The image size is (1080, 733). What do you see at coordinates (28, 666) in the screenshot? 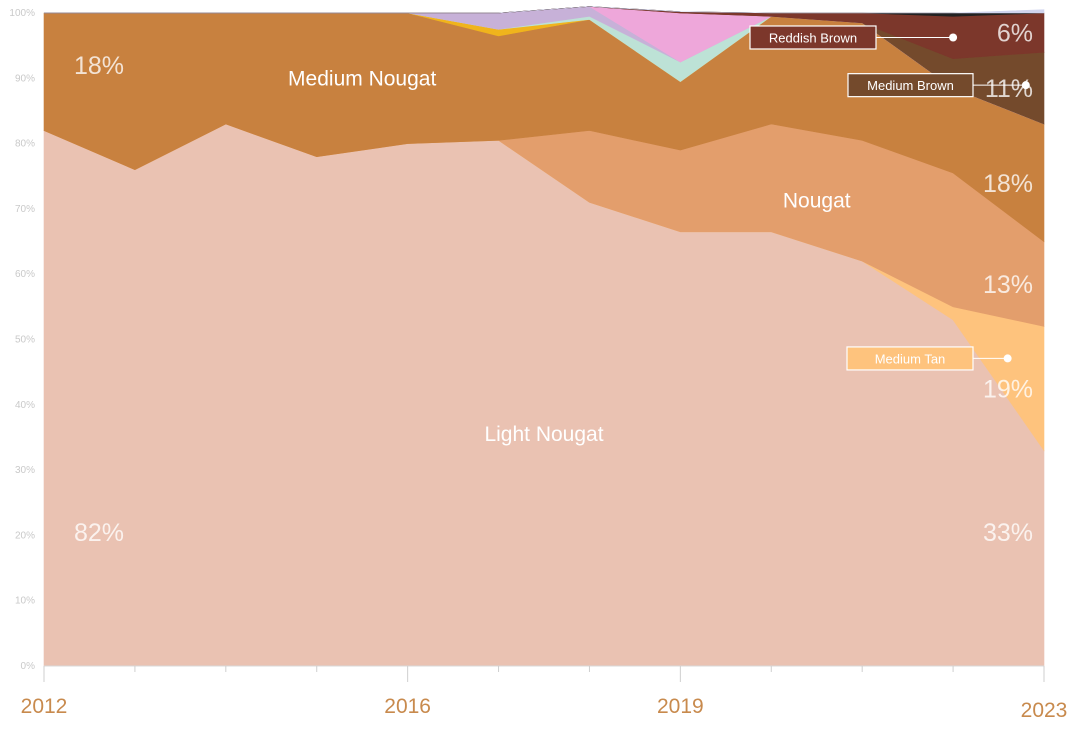
I see `y-tick-label: 0%` at bounding box center [28, 666].